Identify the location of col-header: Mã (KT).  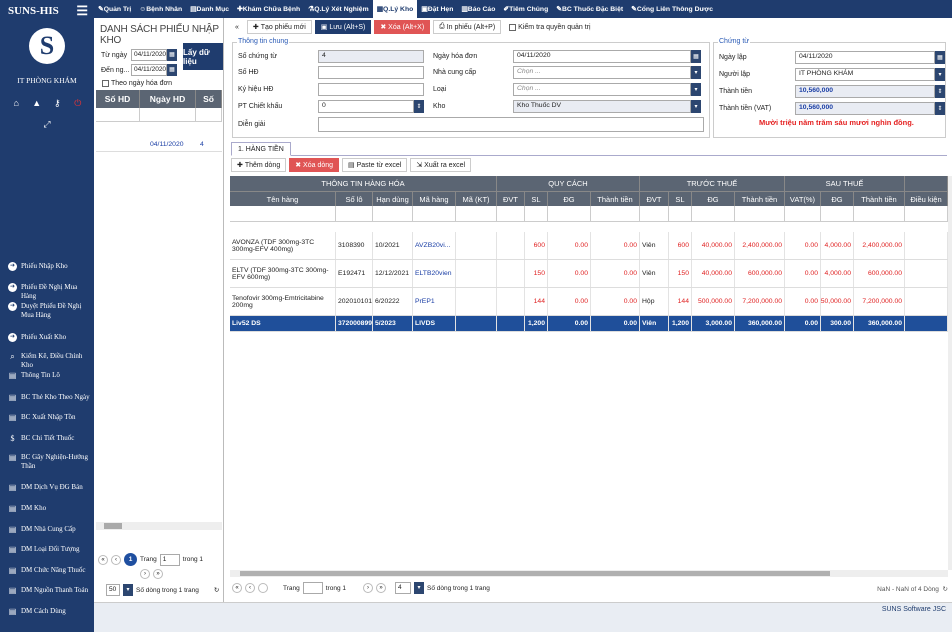
(476, 199).